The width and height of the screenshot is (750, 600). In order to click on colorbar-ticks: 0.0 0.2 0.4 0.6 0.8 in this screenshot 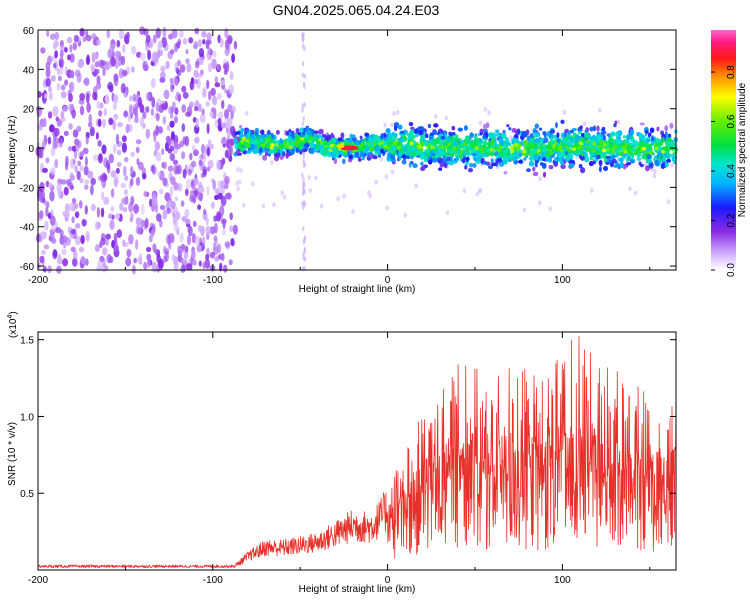, I will do `click(724, 171)`.